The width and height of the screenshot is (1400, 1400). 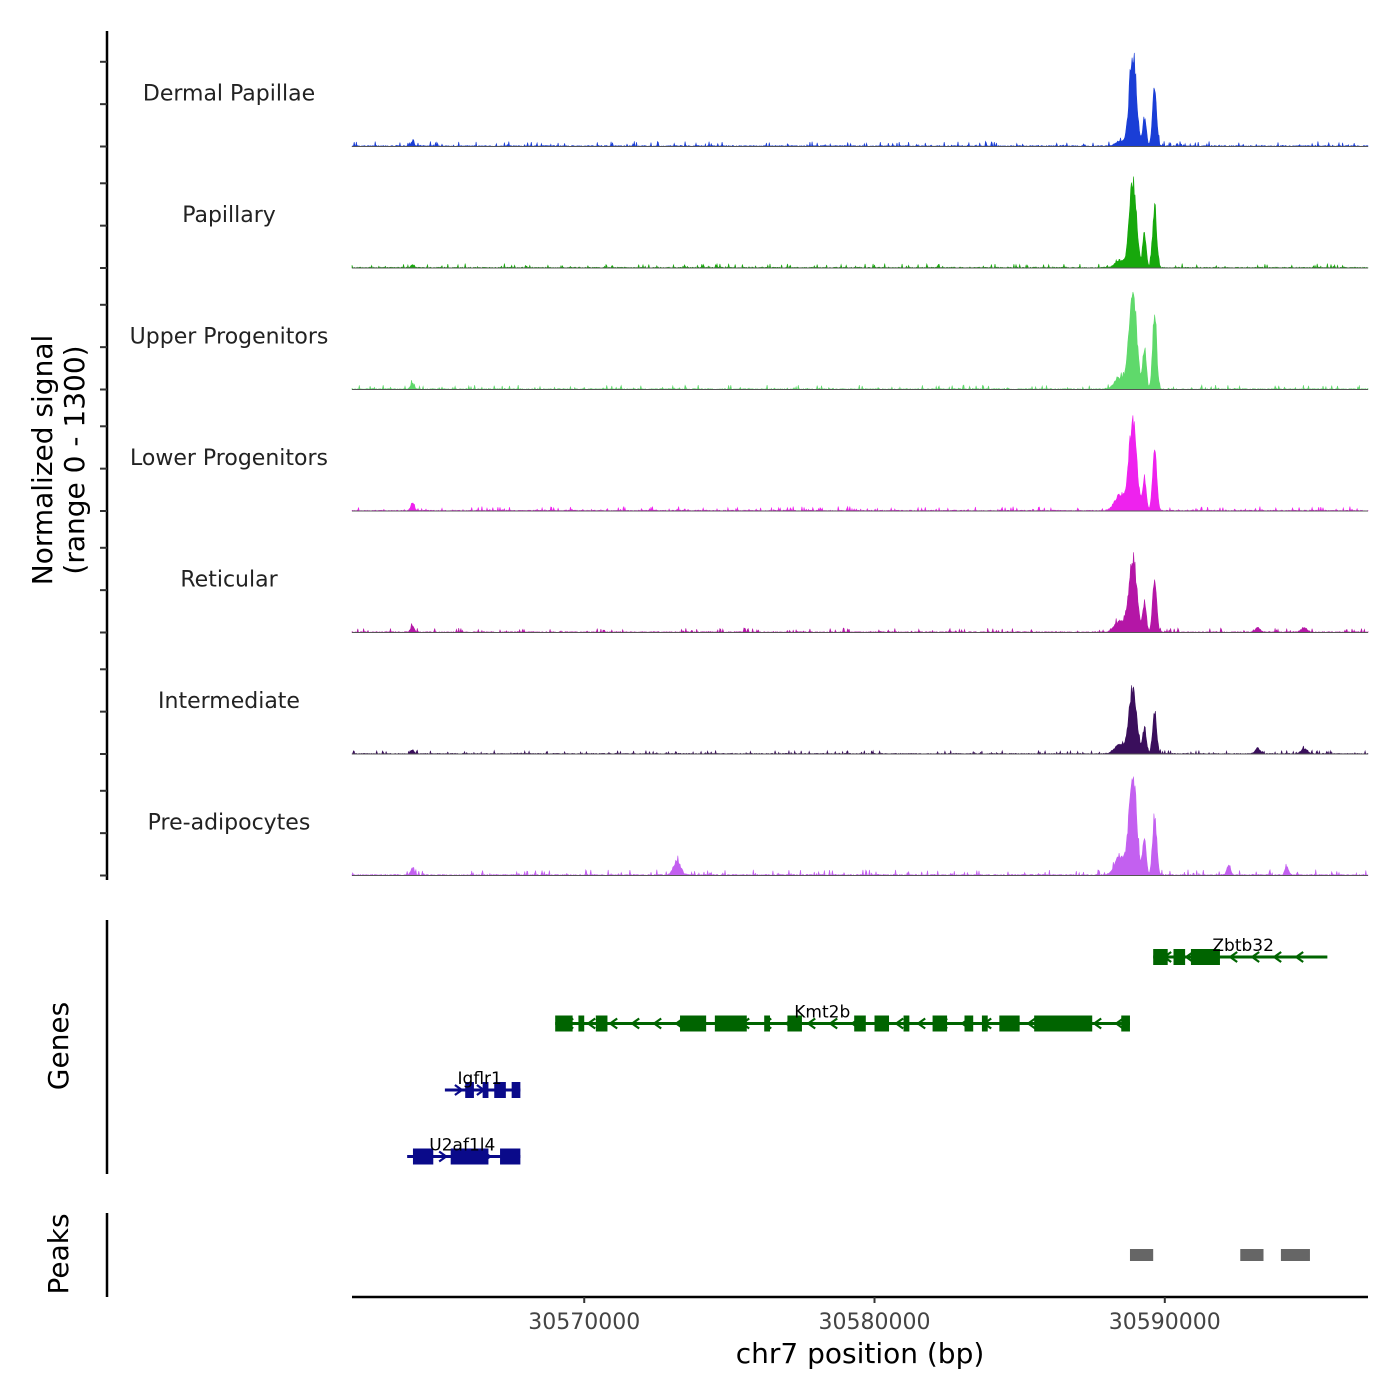 I want to click on track-upper-progenitors: Upper Progenitors, so click(x=749, y=341).